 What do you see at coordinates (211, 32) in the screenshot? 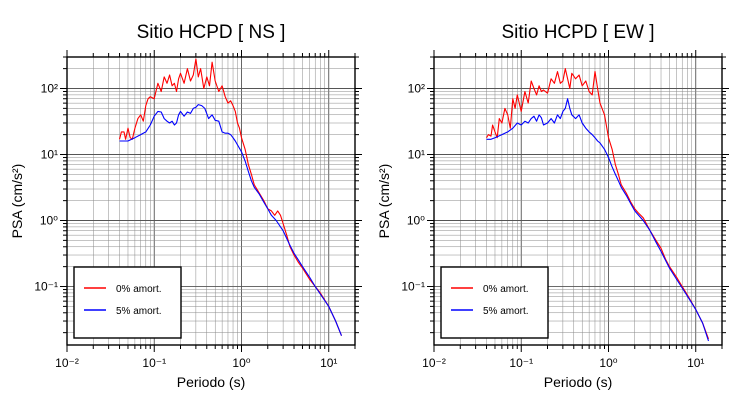
I see `chart-title: Sitio HCPD [ NS ]` at bounding box center [211, 32].